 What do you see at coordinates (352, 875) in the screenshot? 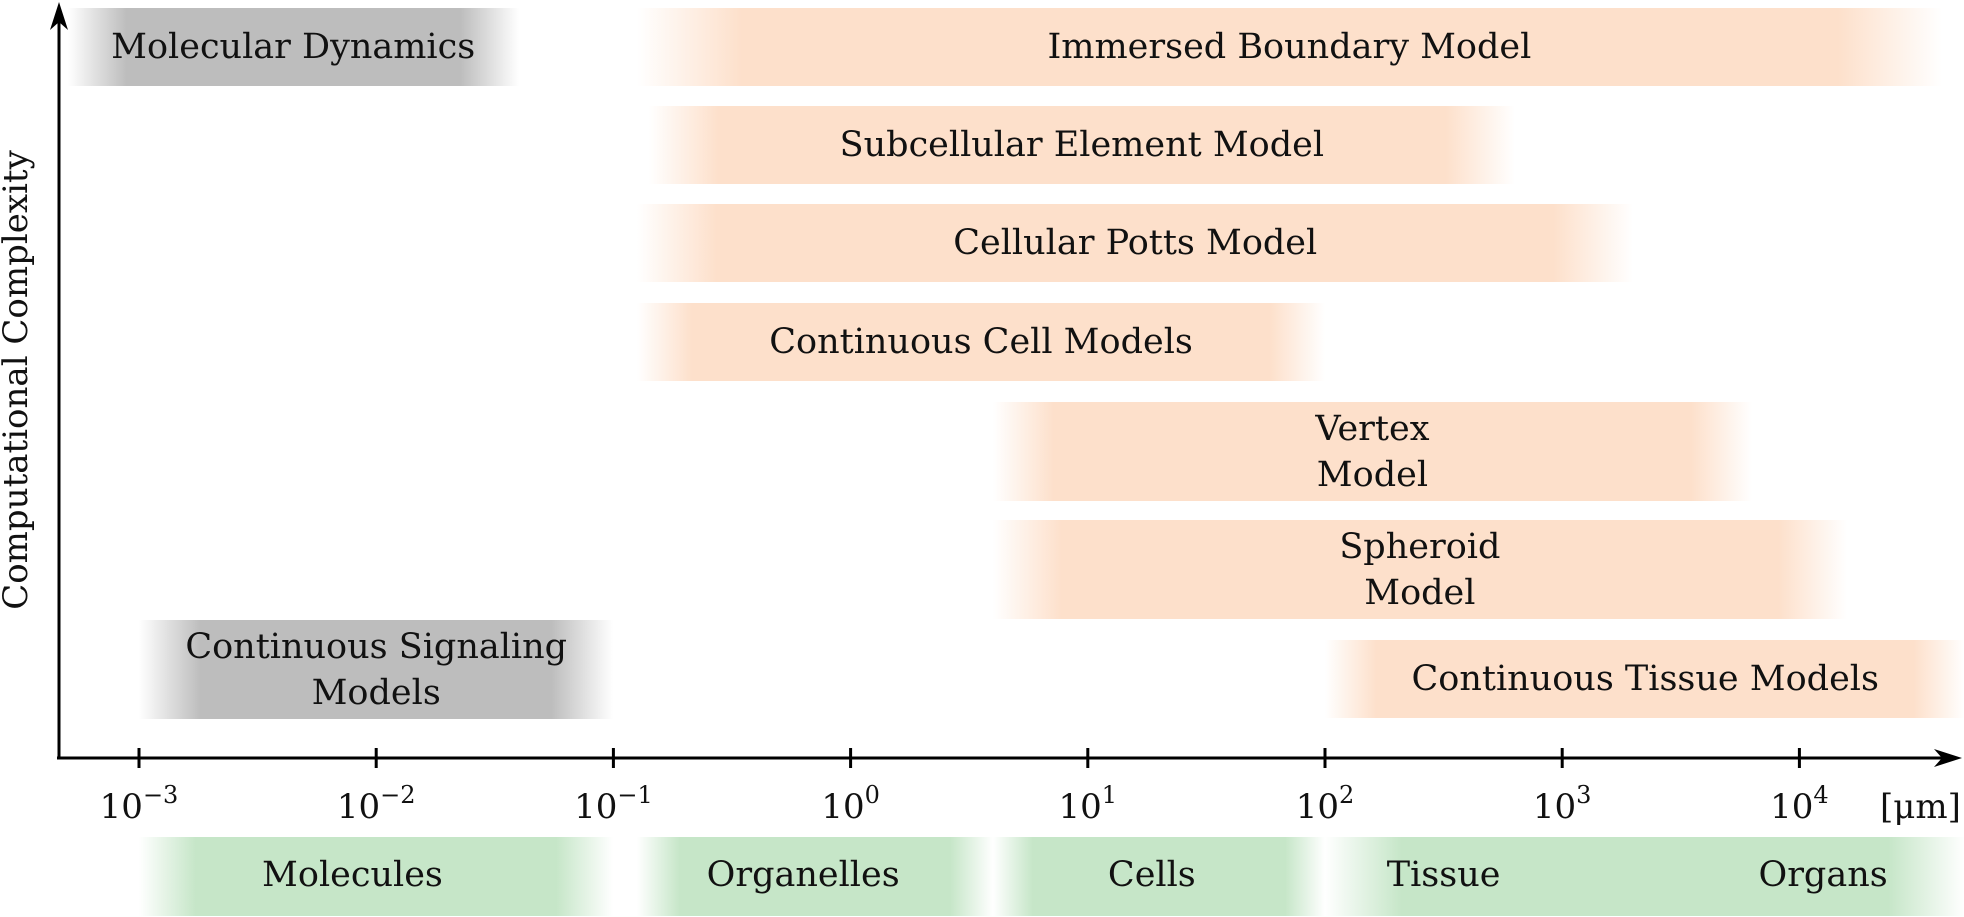
I see `scale-label-molecules: Molecules` at bounding box center [352, 875].